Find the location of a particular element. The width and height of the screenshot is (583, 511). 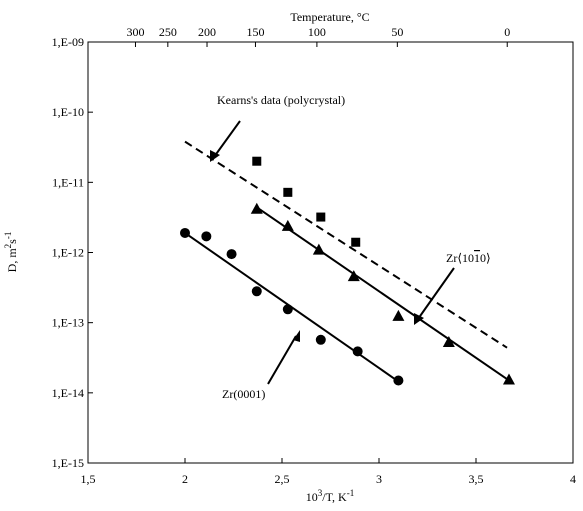

x-tick-label: 2,5 is located at coordinates (282, 479).